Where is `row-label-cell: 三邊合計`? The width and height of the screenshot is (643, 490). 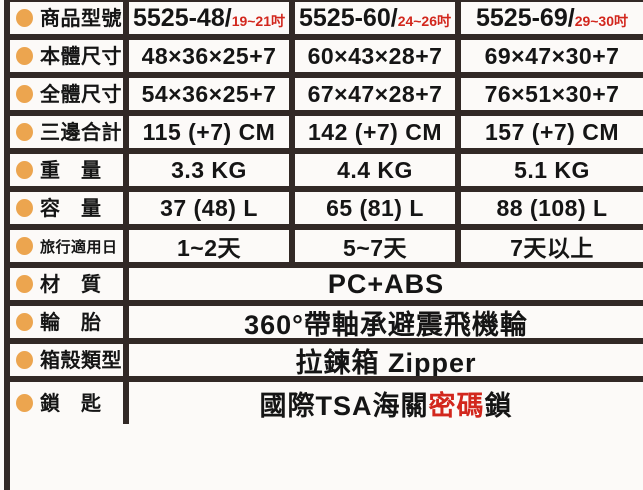 row-label-cell: 三邊合計 is located at coordinates (69, 132).